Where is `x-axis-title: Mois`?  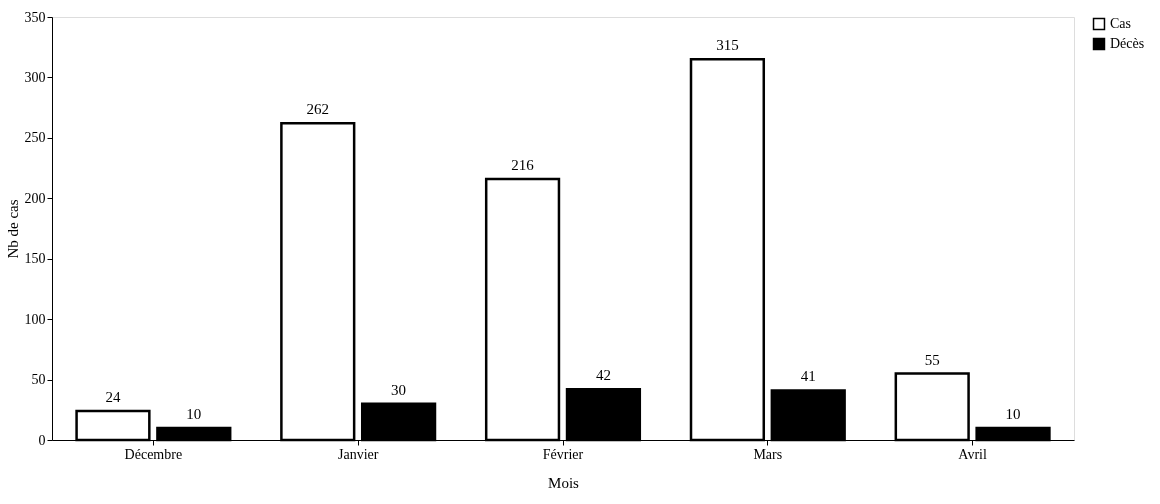 x-axis-title: Mois is located at coordinates (564, 482).